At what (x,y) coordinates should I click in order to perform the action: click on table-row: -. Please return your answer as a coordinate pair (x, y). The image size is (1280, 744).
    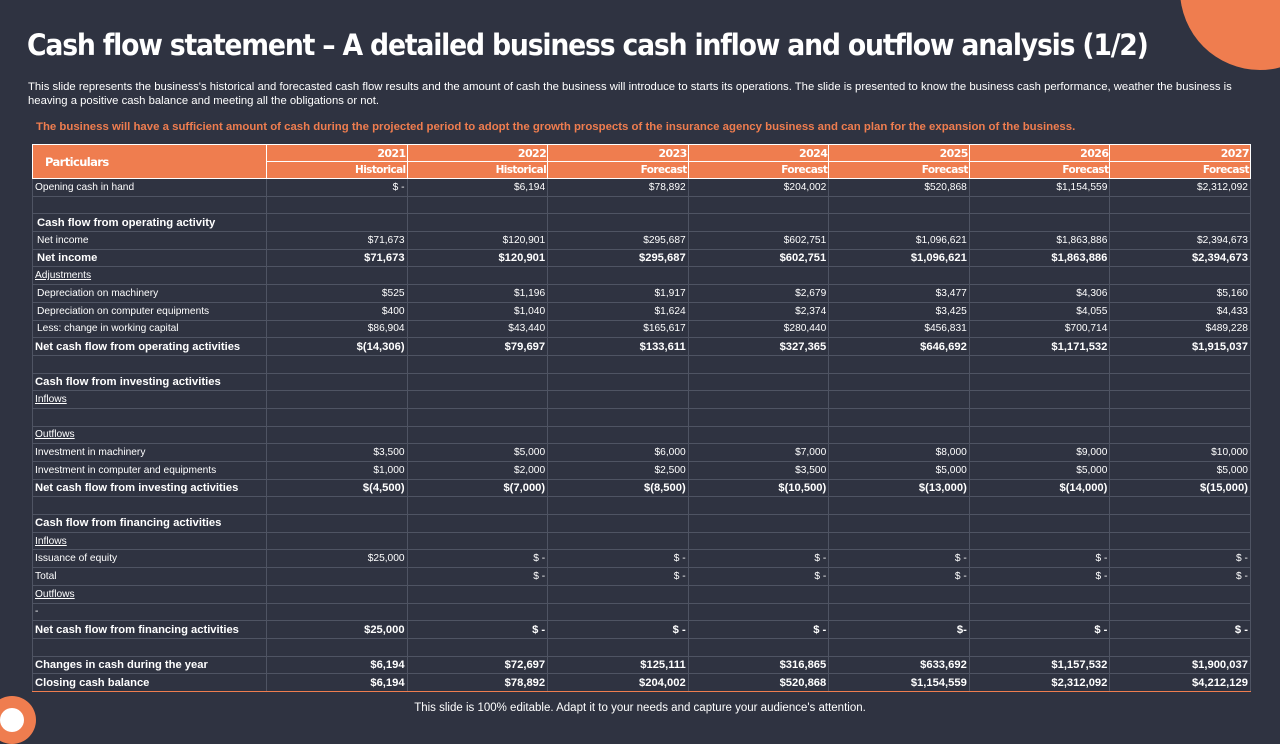
    Looking at the image, I should click on (641, 612).